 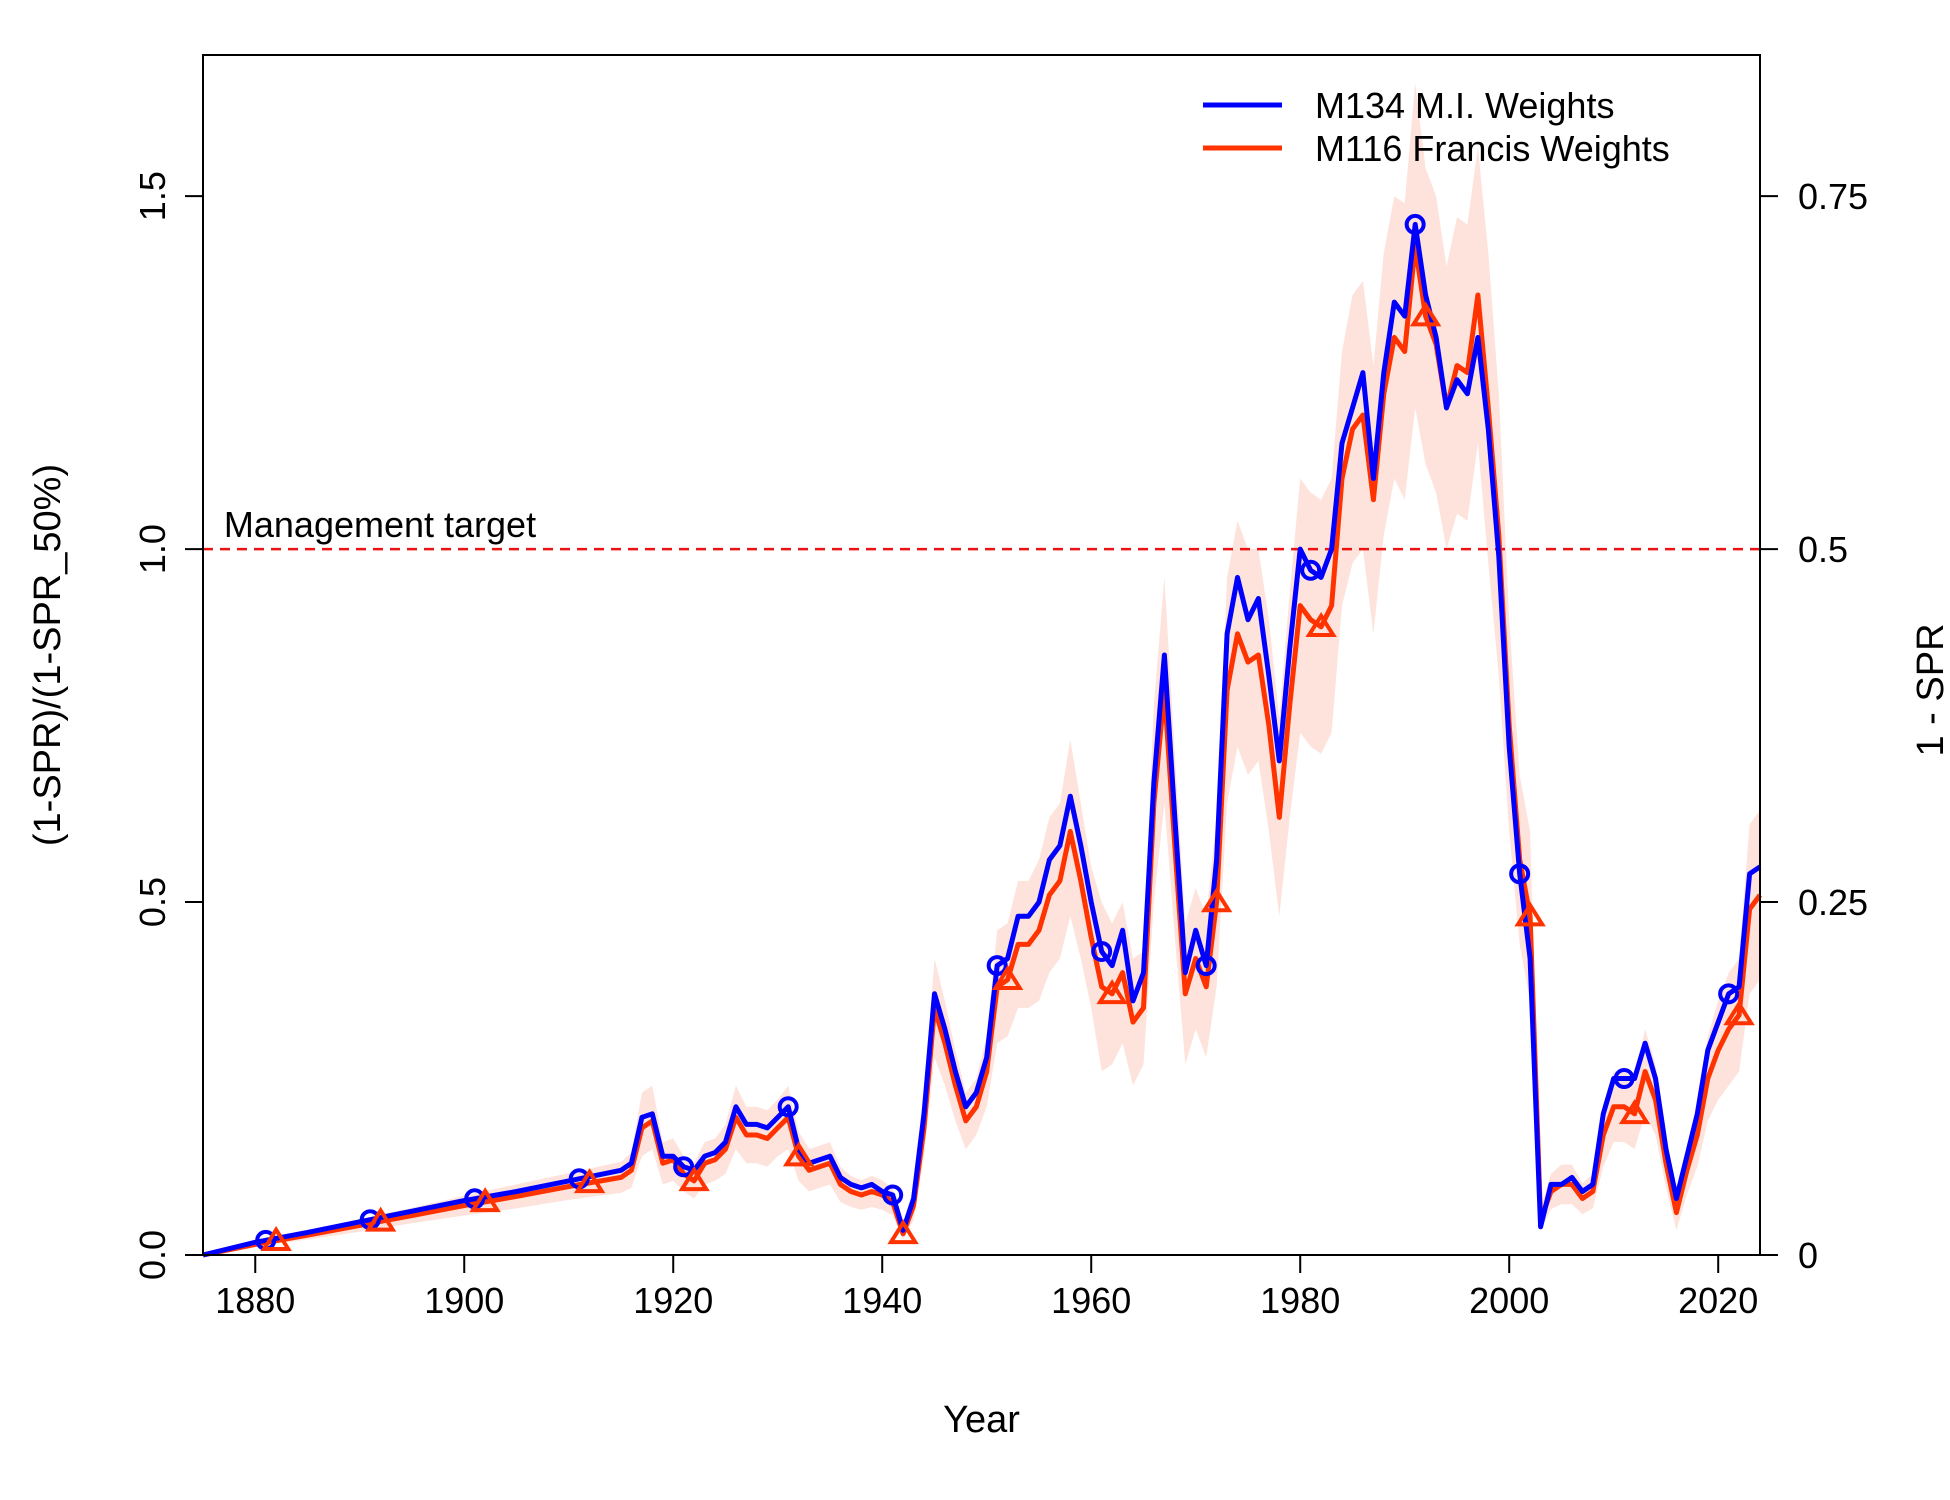 I want to click on y-right-tick-label-0.25: 0.25, so click(x=1833, y=902).